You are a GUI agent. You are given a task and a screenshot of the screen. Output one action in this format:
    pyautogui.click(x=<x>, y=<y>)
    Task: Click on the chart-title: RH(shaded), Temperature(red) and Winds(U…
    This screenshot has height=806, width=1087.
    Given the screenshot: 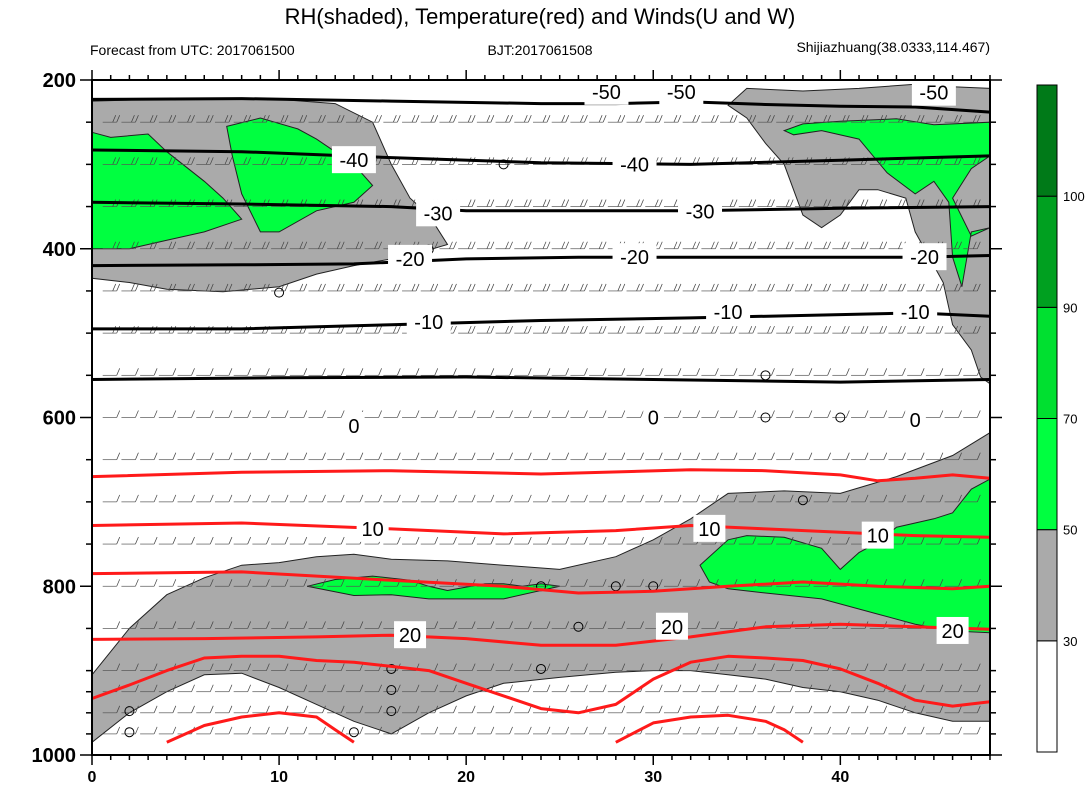 What is the action you would take?
    pyautogui.click(x=540, y=16)
    